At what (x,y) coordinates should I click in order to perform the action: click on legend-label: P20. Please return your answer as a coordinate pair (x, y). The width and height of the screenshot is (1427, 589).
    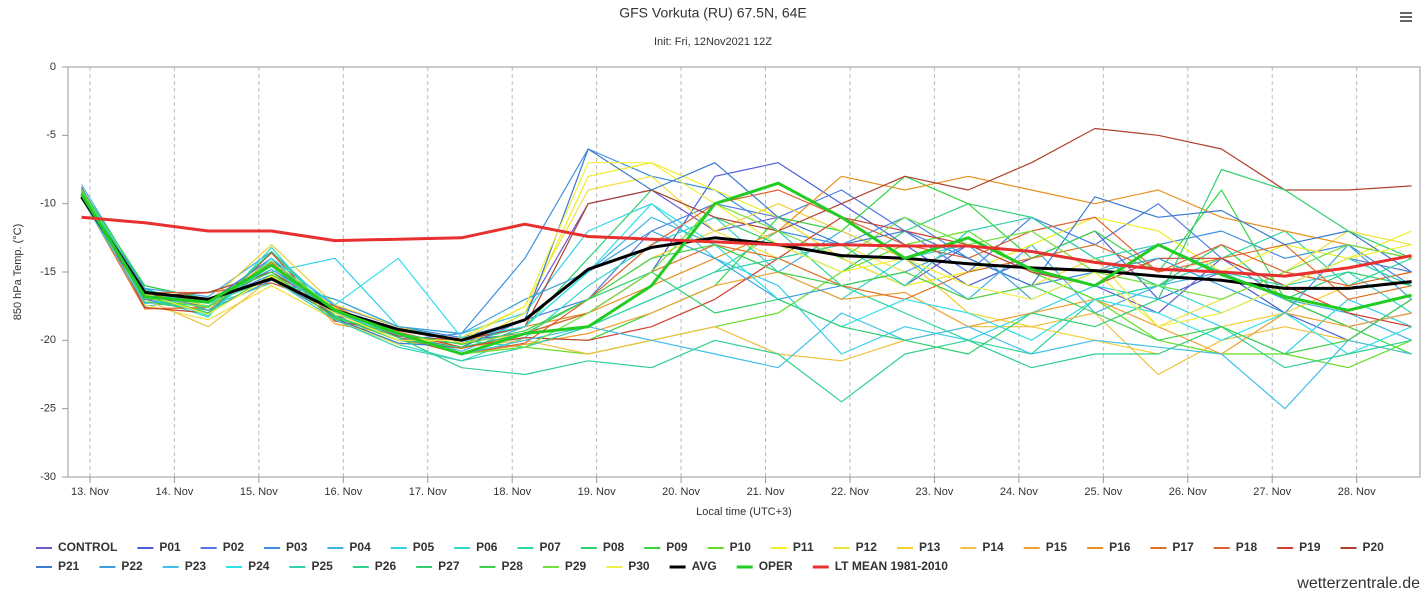
    Looking at the image, I should click on (1374, 547).